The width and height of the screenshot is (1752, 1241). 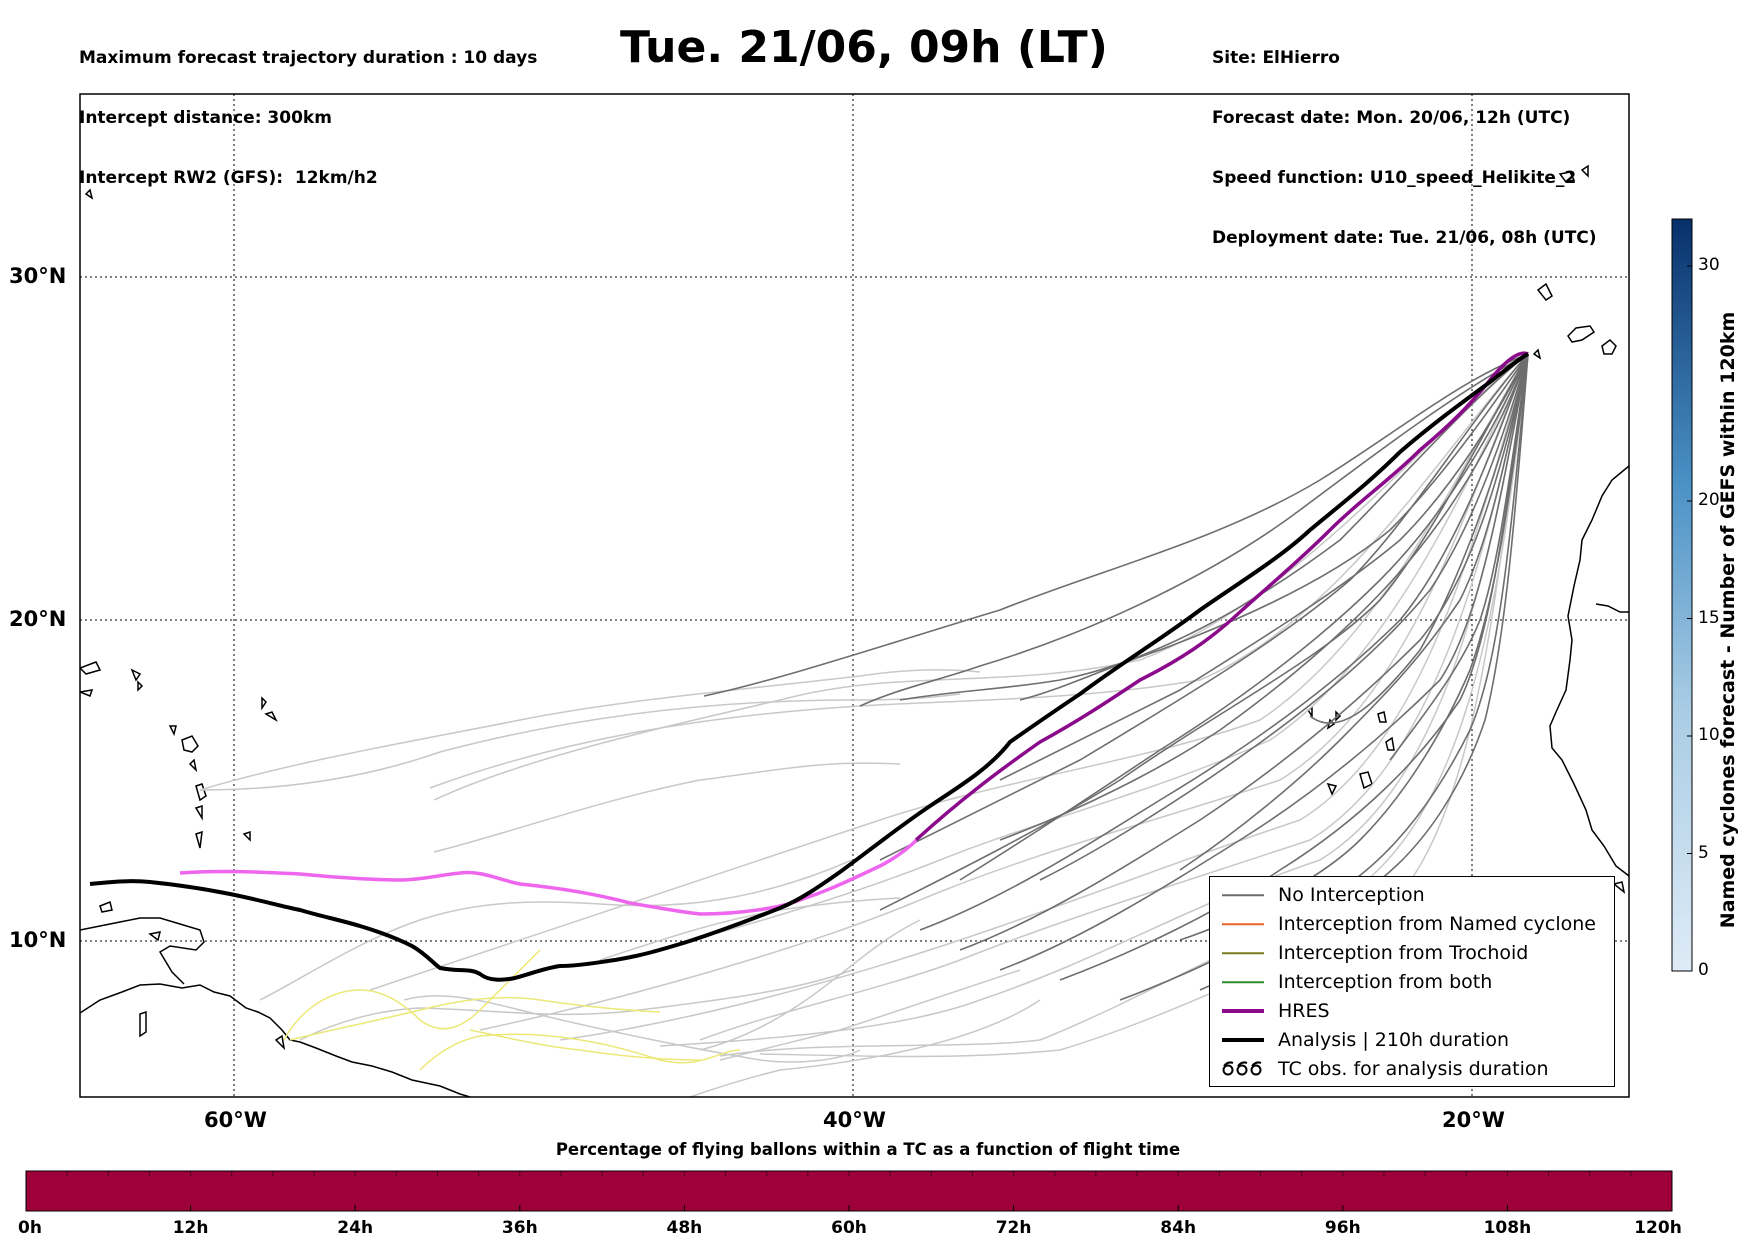 What do you see at coordinates (1703, 852) in the screenshot?
I see `colorbar-tick-label: 5` at bounding box center [1703, 852].